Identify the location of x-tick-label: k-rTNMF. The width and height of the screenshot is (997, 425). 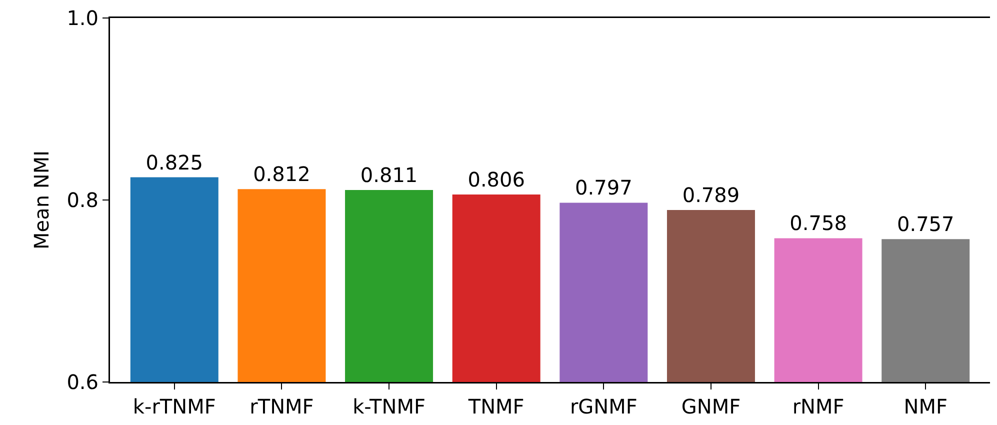
(174, 406).